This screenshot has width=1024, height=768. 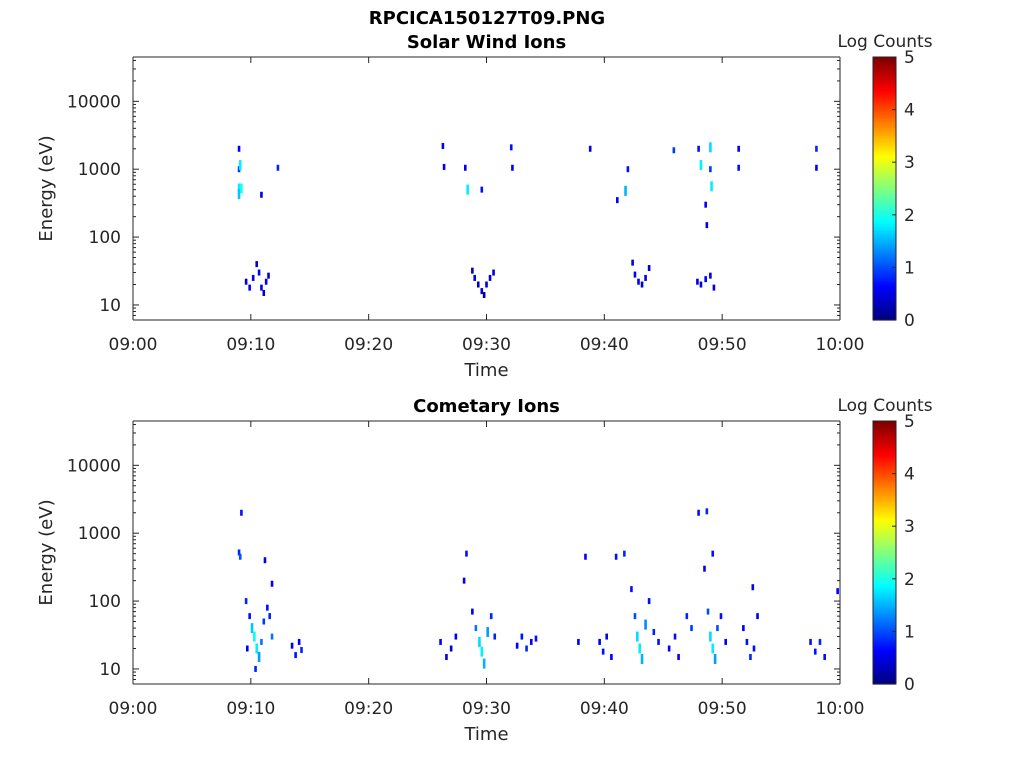 What do you see at coordinates (909, 475) in the screenshot?
I see `colorbar-tick-label: 4` at bounding box center [909, 475].